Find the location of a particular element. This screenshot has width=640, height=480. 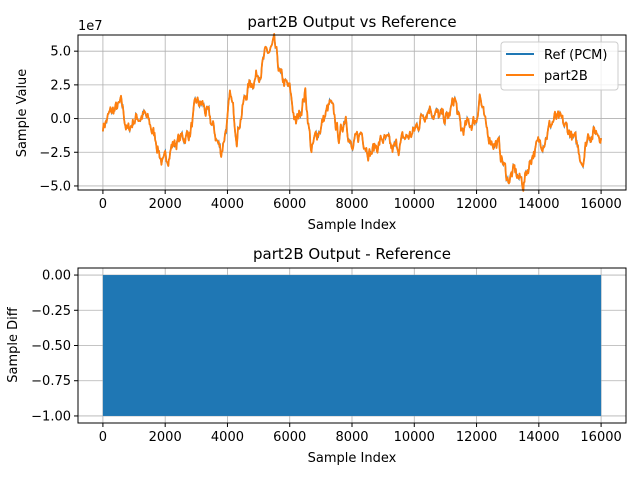

y-tick-label: −0.25 is located at coordinates (51, 311).